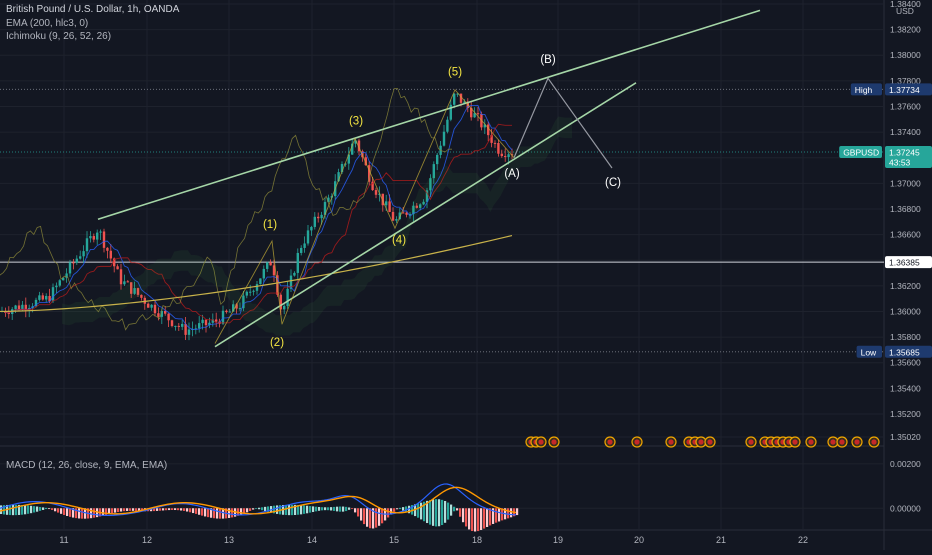  What do you see at coordinates (864, 90) in the screenshot?
I see `high-label-text: High` at bounding box center [864, 90].